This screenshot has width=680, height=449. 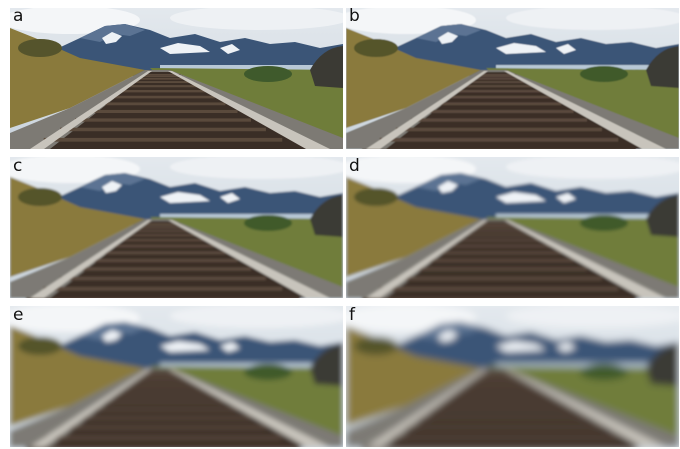 I want to click on panel-label-a: a, so click(x=18, y=16).